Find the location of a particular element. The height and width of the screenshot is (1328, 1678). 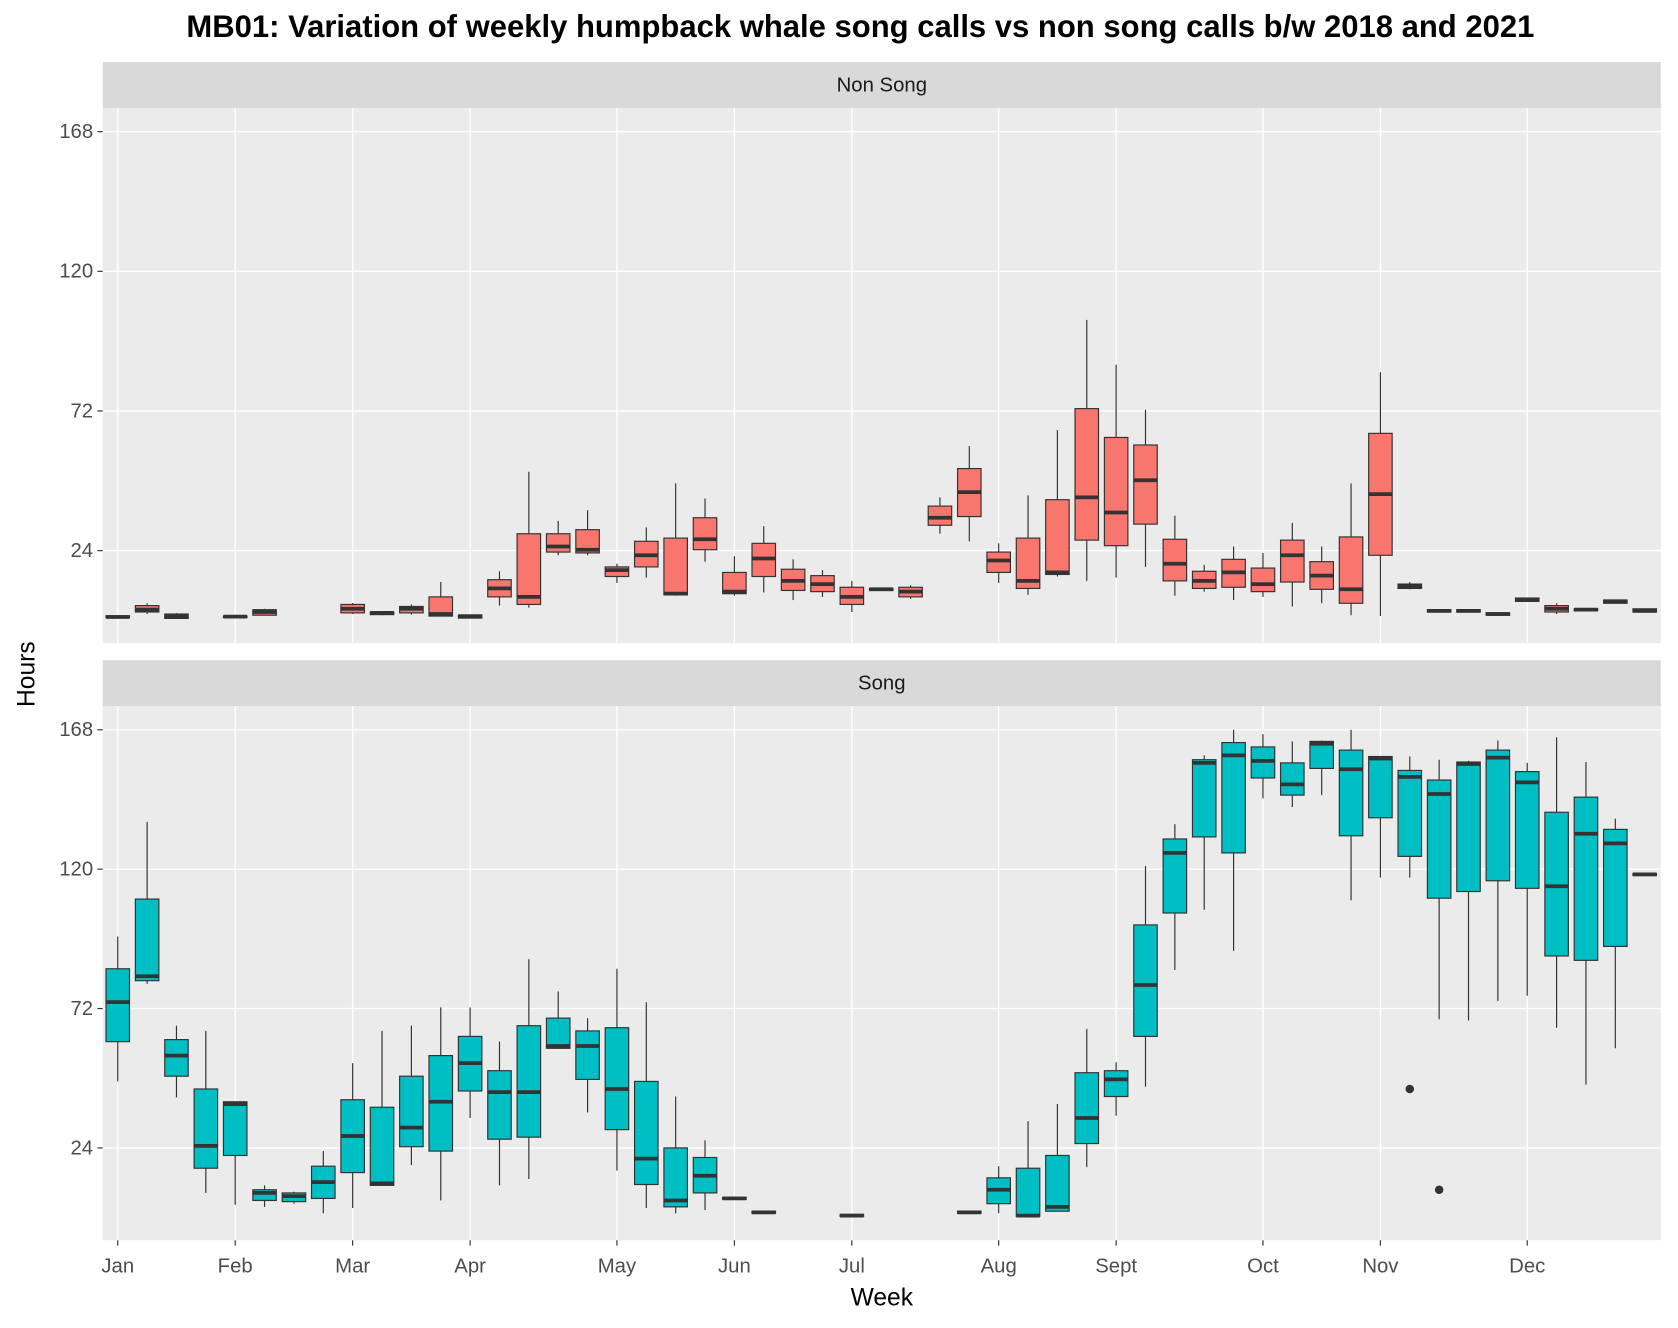

x-tick-label: Sept is located at coordinates (1116, 1266).